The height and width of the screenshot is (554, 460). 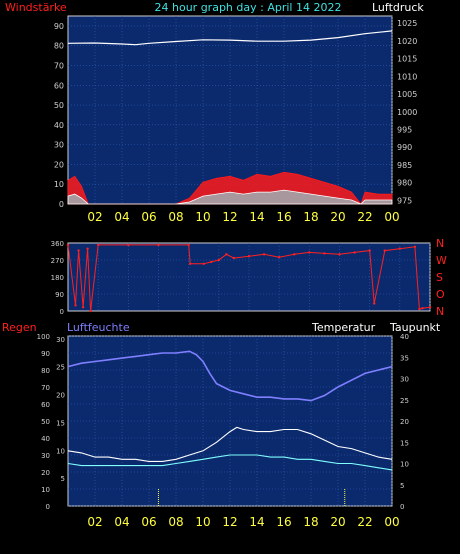 What do you see at coordinates (45, 473) in the screenshot?
I see `rain-tick-label: 20` at bounding box center [45, 473].